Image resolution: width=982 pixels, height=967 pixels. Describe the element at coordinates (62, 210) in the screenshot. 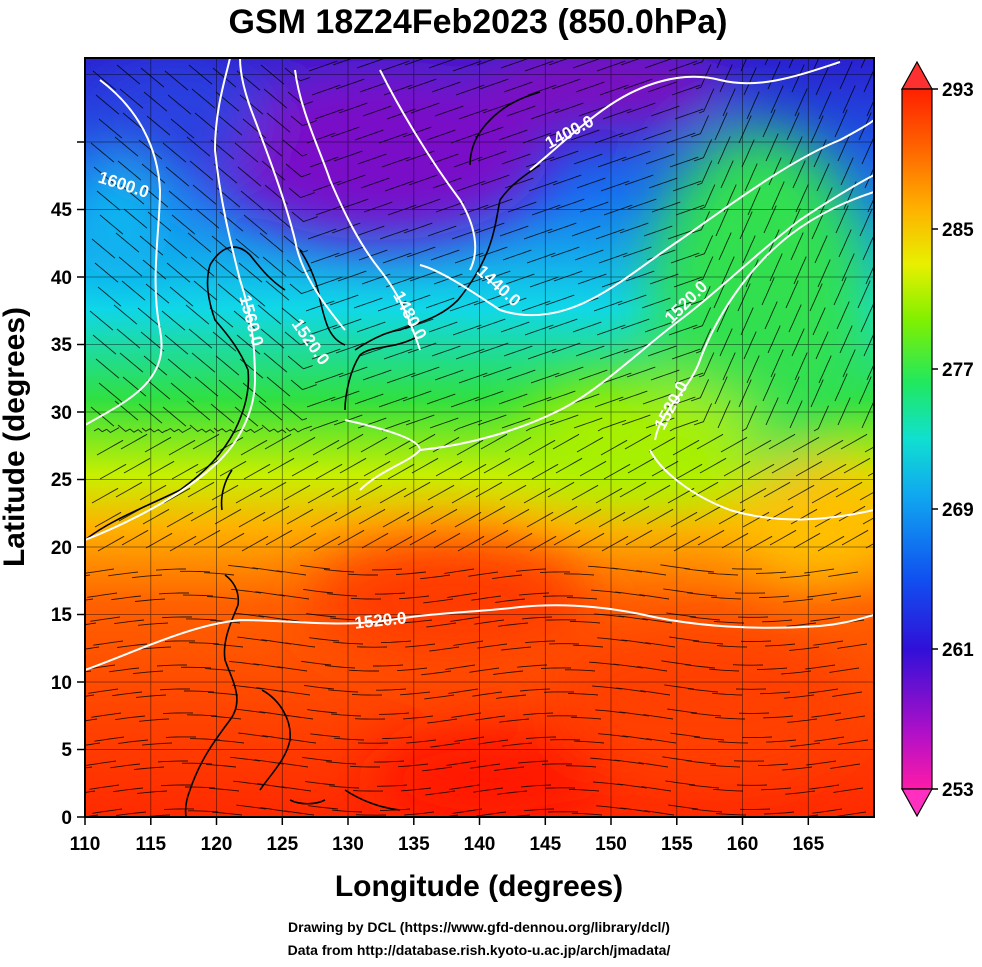

I see `y-tick-label: 45` at that location.